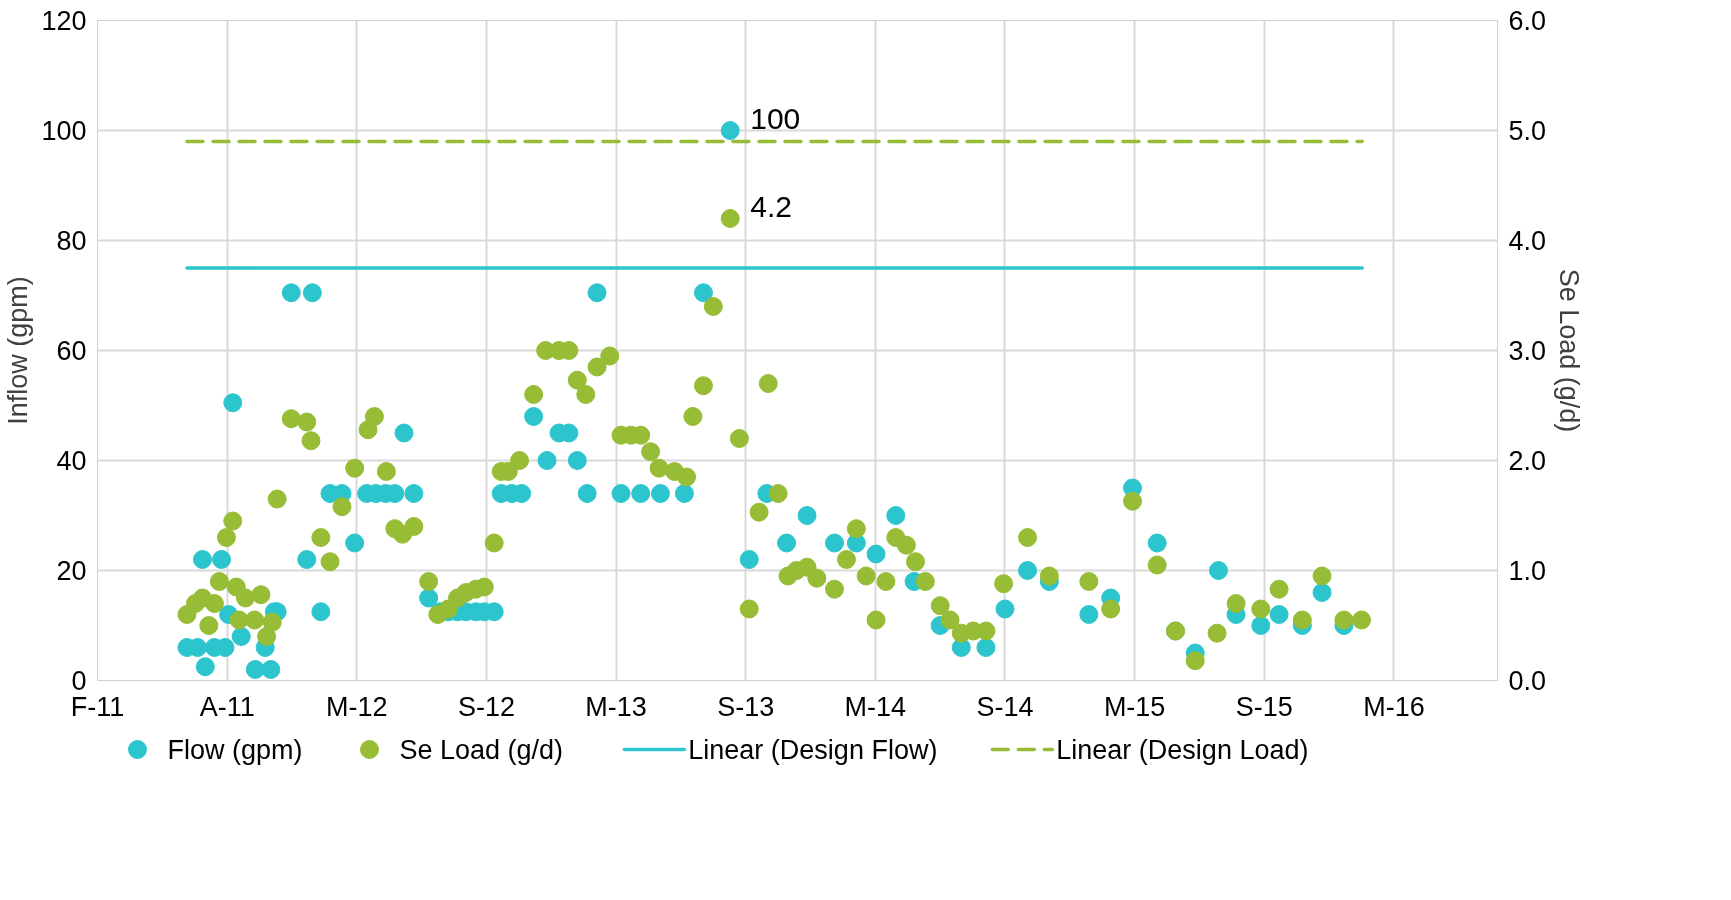 The height and width of the screenshot is (900, 1731). I want to click on data-label: 100, so click(775, 118).